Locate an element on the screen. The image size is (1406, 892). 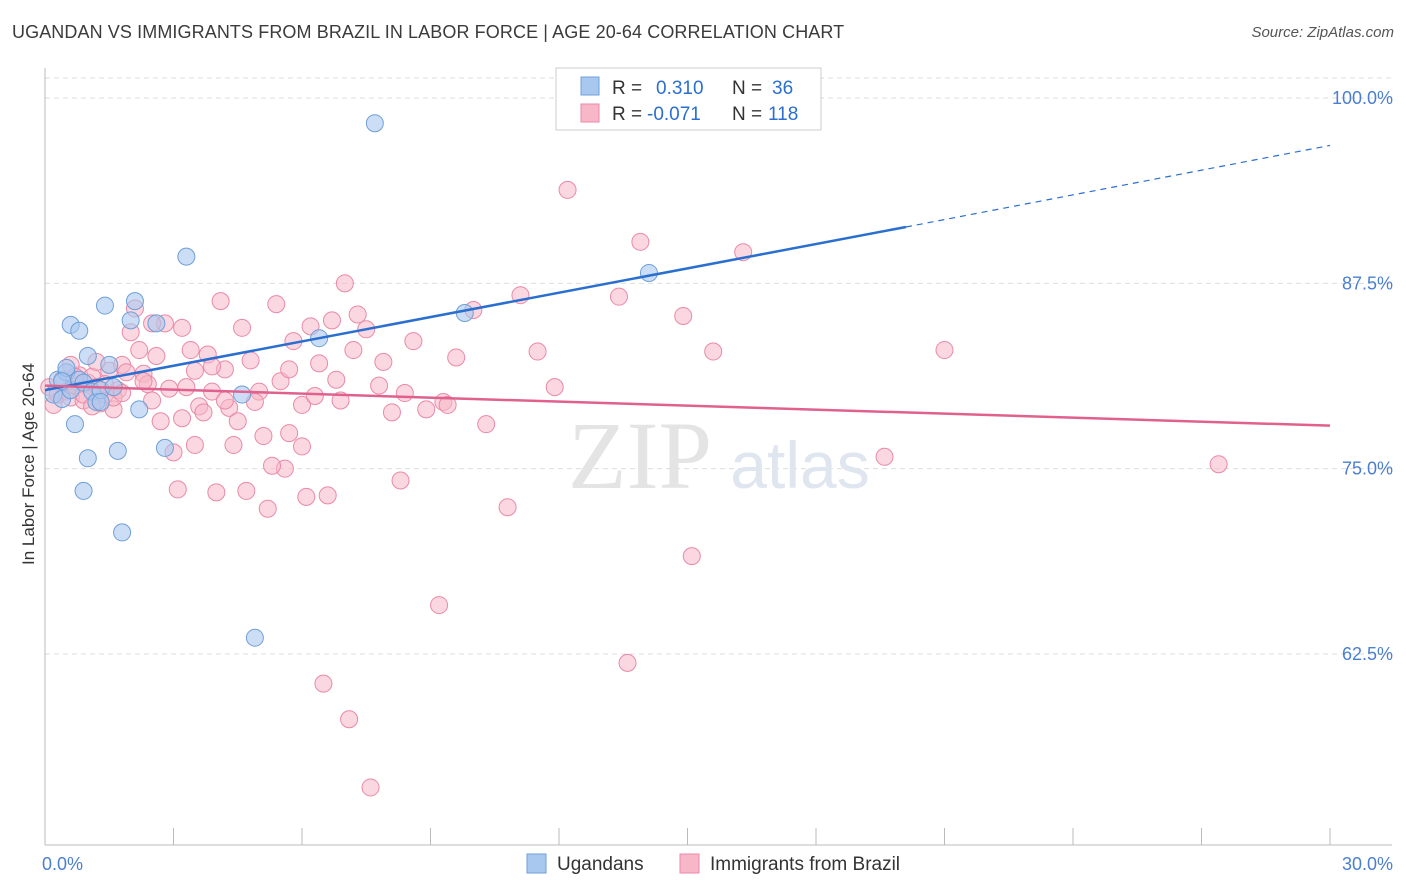
legend-swatch-ugandans is located at coordinates (536, 863).